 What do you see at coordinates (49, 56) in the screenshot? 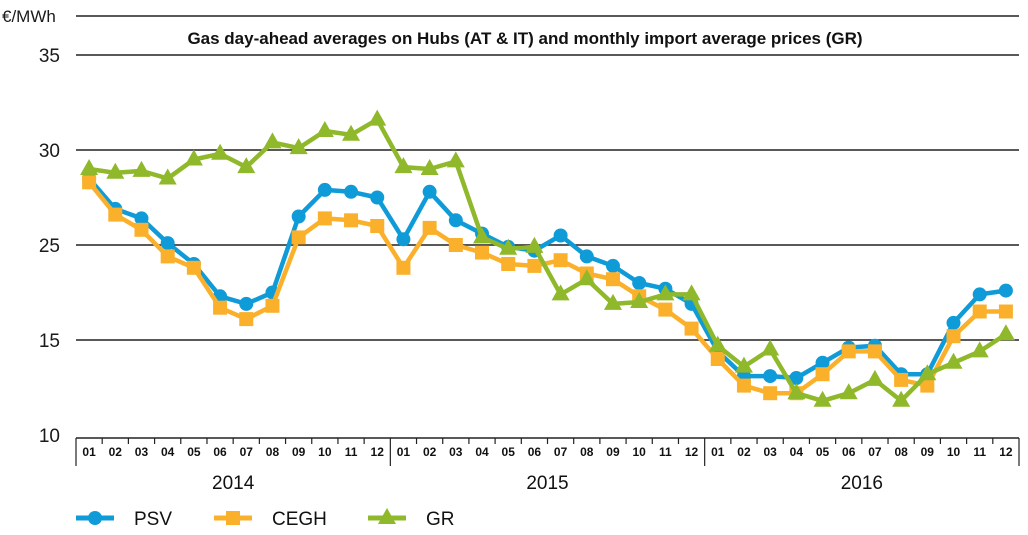
I see `y-tick-label: 35` at bounding box center [49, 56].